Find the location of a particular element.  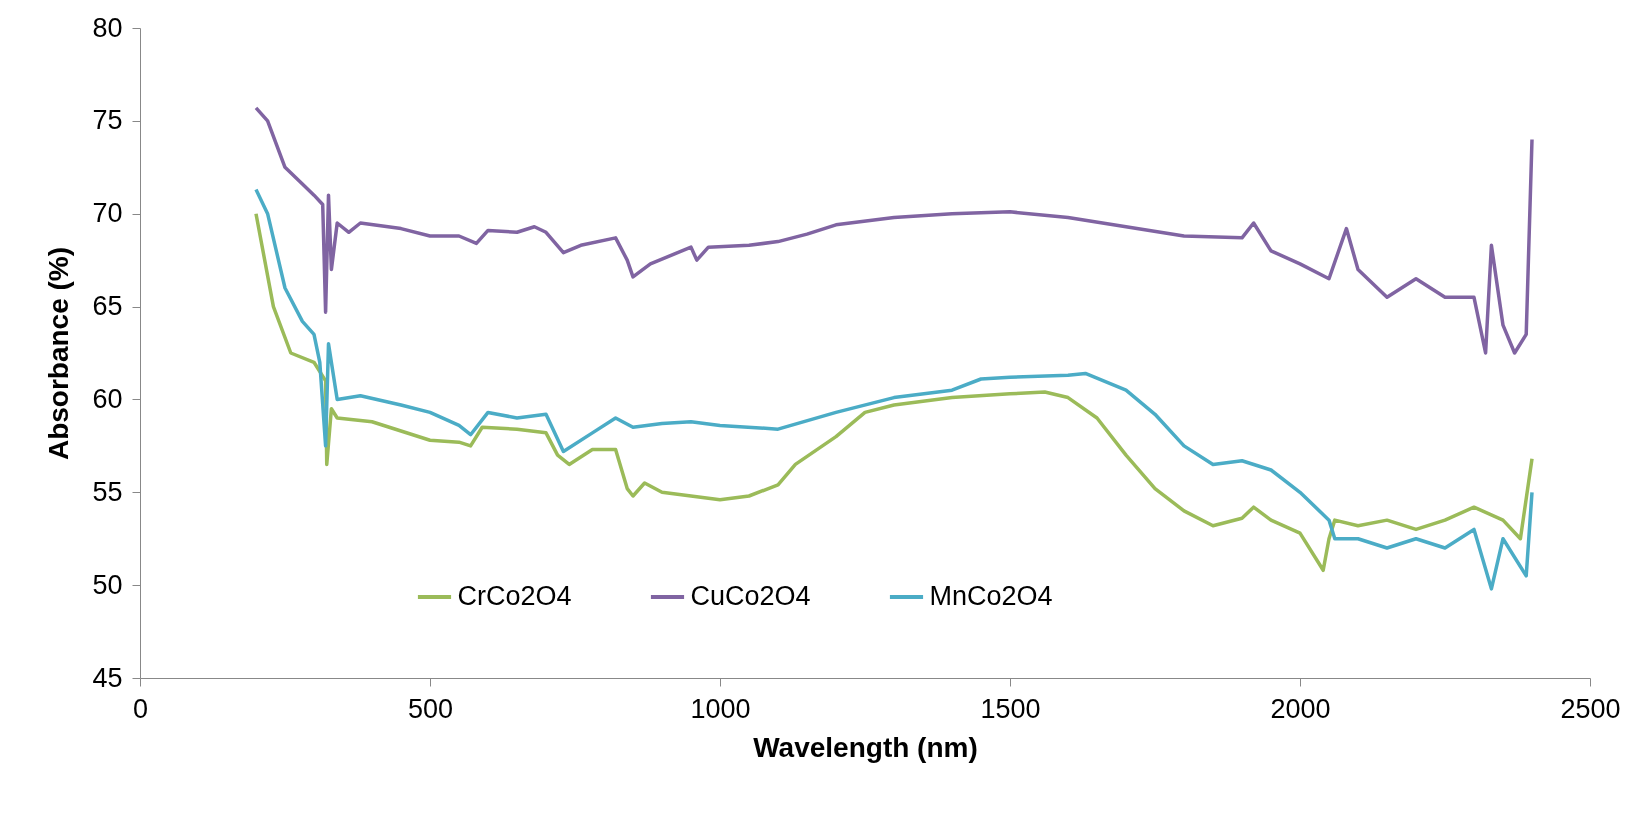

y-tick-label: 50 is located at coordinates (107, 584).